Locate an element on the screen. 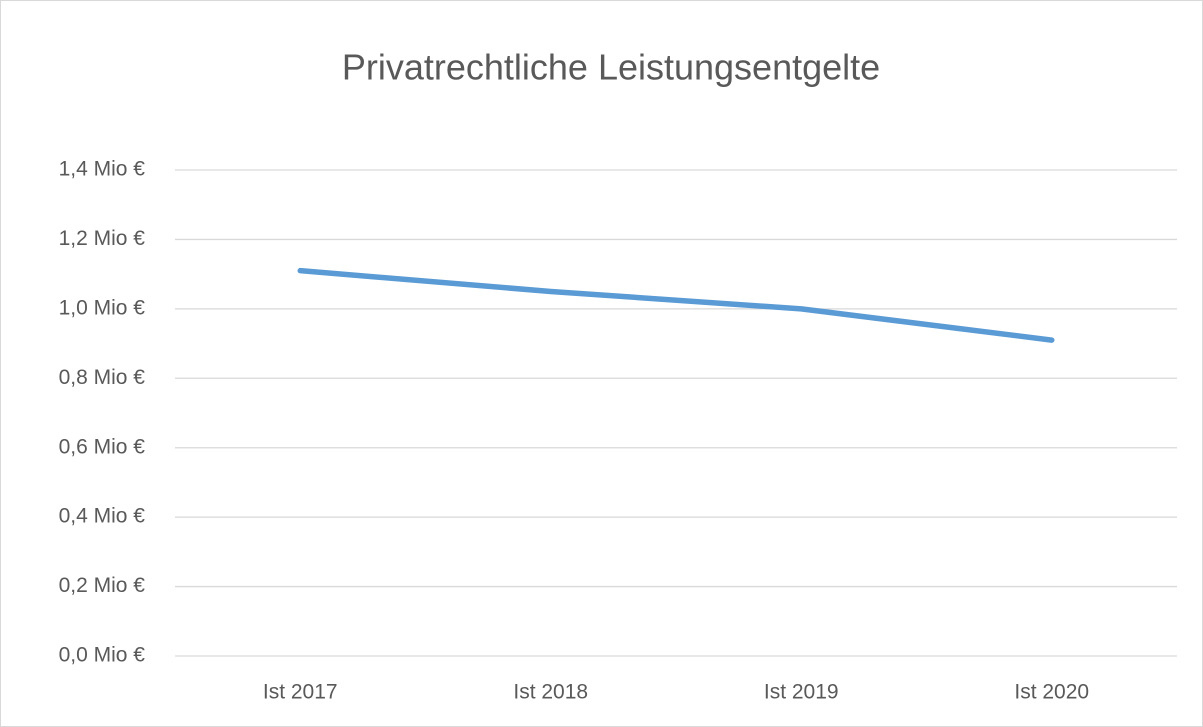  x-tick-label: Ist 2019 is located at coordinates (801, 692).